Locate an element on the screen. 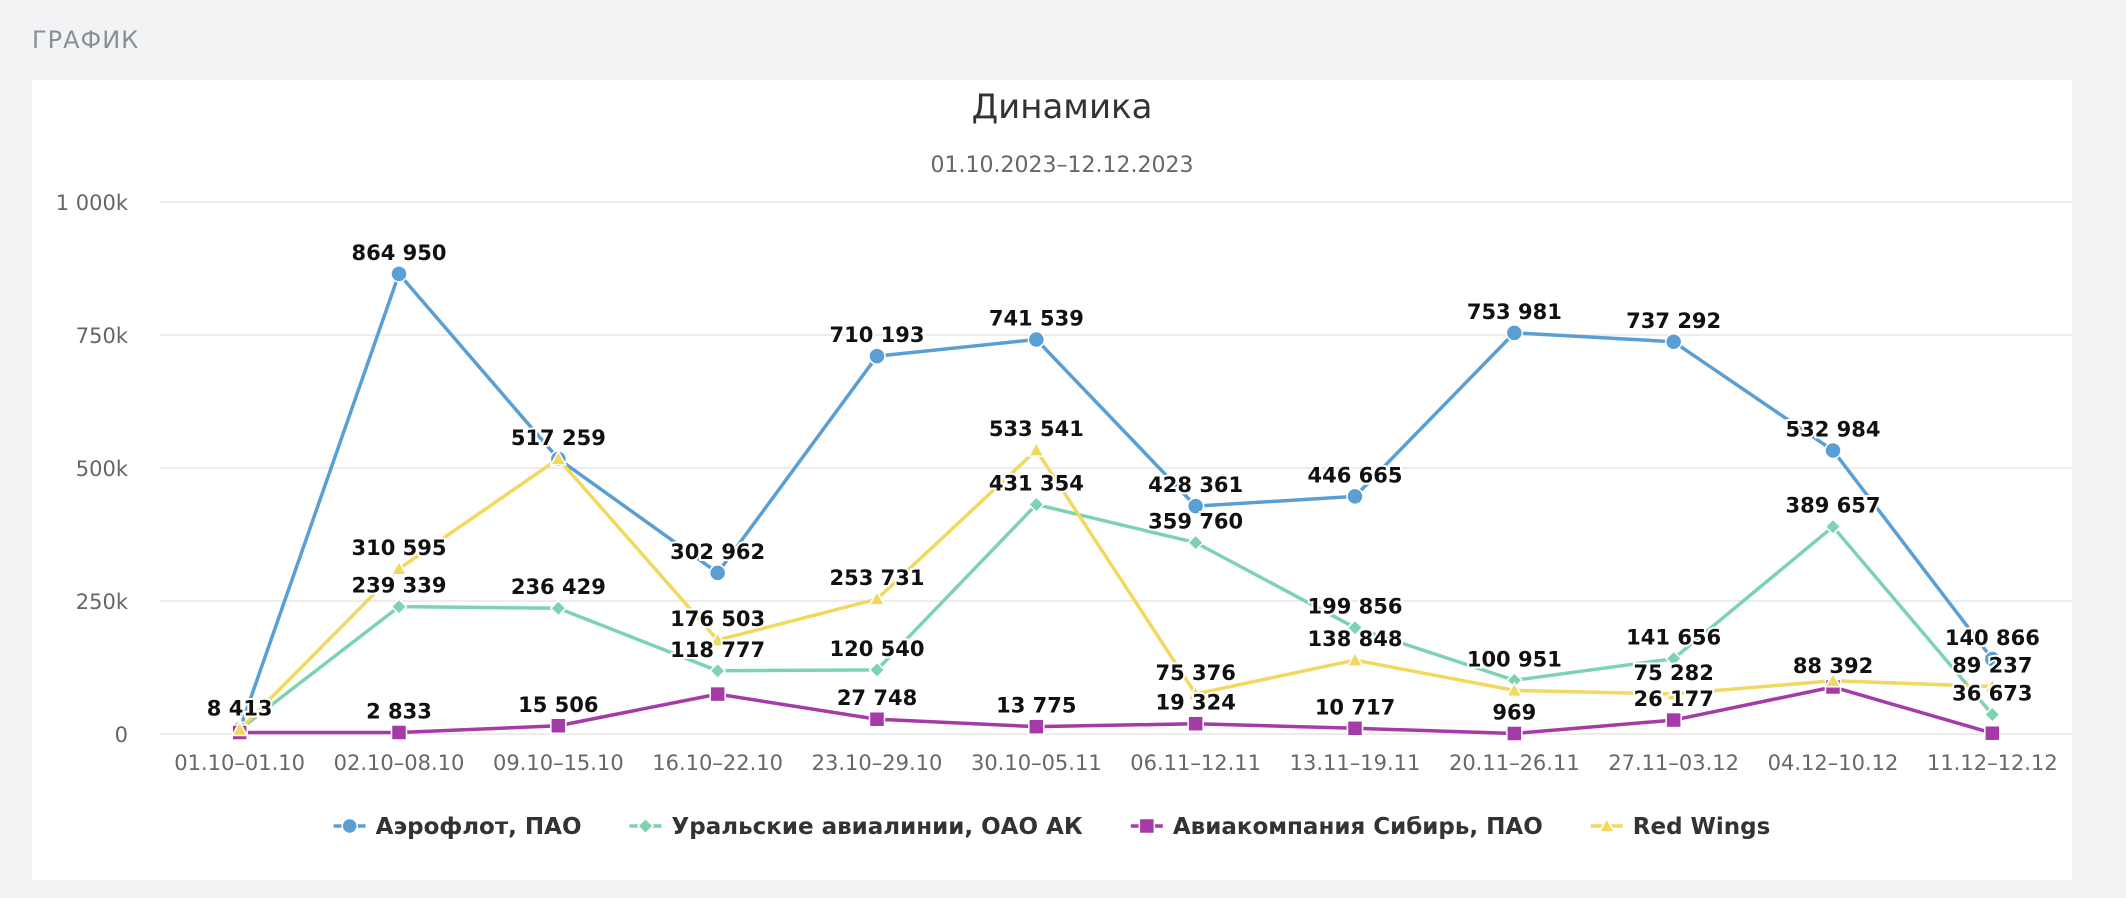 The image size is (2126, 898). data-label: 710 193 is located at coordinates (877, 335).